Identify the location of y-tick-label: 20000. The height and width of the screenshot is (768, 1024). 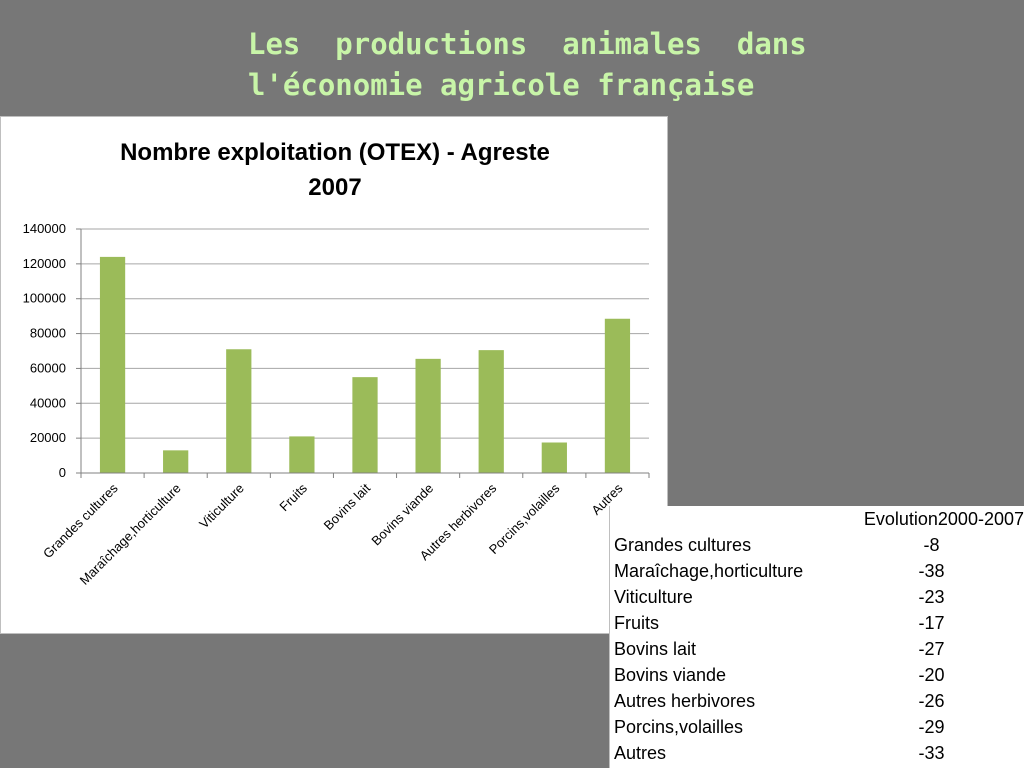
(48, 437).